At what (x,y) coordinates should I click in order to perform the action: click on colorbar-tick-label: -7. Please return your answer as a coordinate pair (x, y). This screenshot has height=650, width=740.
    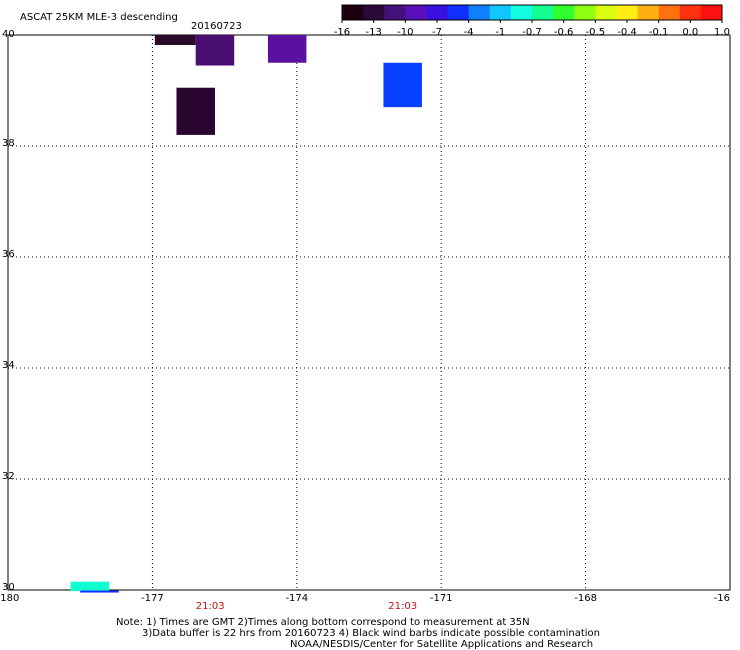
    Looking at the image, I should click on (437, 32).